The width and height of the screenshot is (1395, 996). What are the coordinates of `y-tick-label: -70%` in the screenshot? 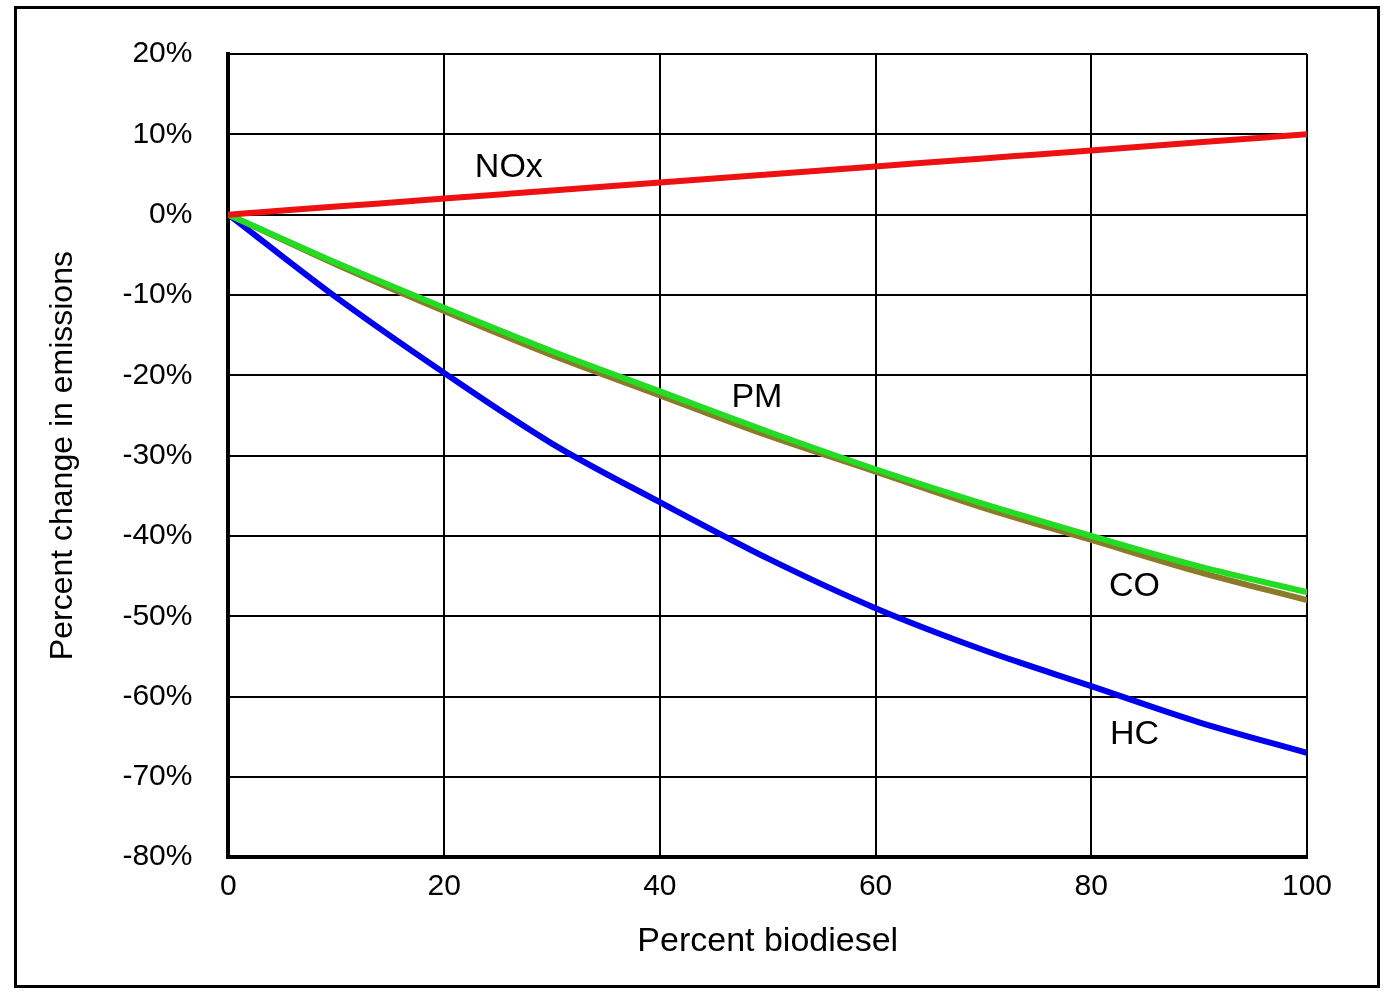 It's located at (157, 775).